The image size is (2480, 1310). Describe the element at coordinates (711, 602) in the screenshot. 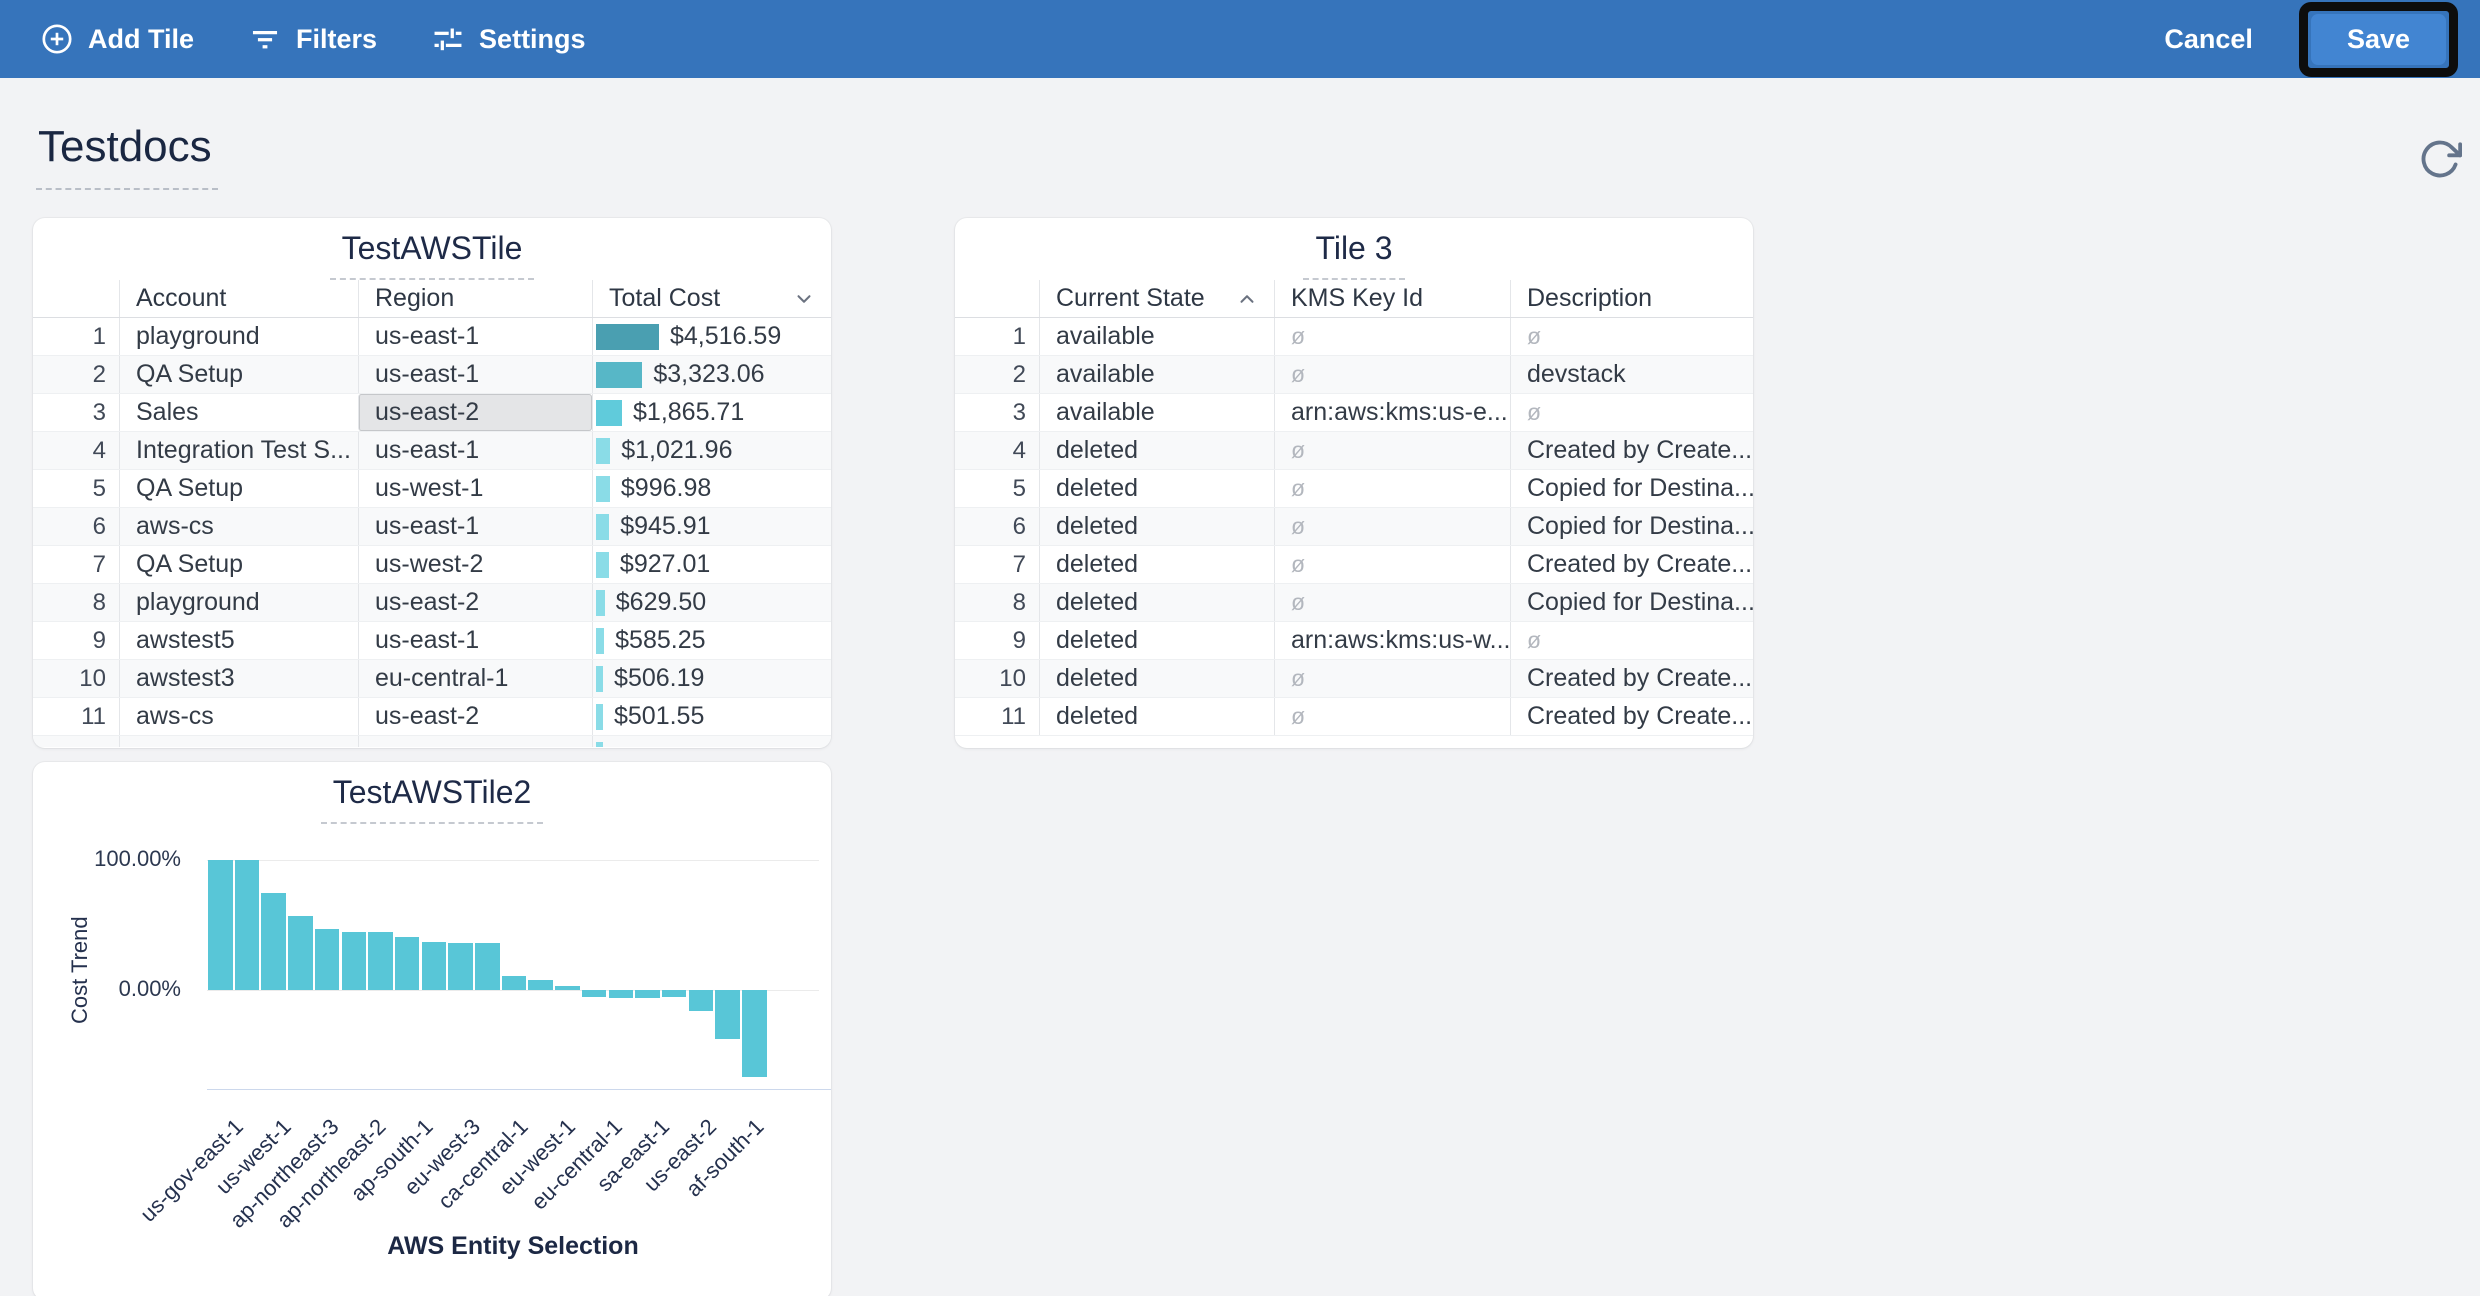

I see `total-cost-cell: $629.50` at that location.